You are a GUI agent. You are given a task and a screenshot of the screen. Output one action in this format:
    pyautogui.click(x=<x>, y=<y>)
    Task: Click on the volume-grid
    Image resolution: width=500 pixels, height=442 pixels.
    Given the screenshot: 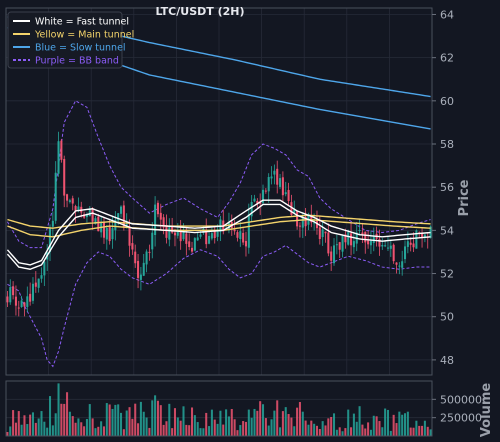 What is the action you would take?
    pyautogui.click(x=219, y=408)
    